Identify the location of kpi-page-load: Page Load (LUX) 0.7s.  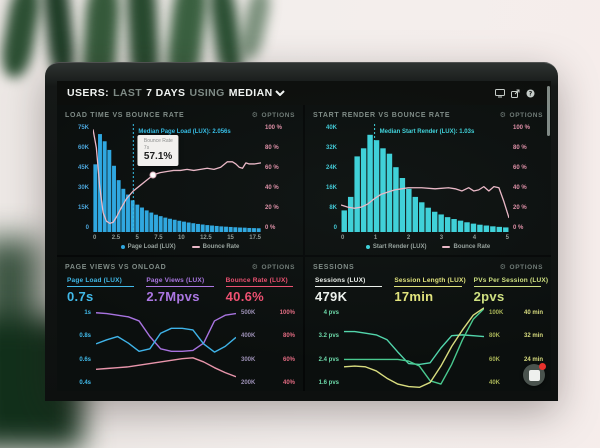
(101, 290).